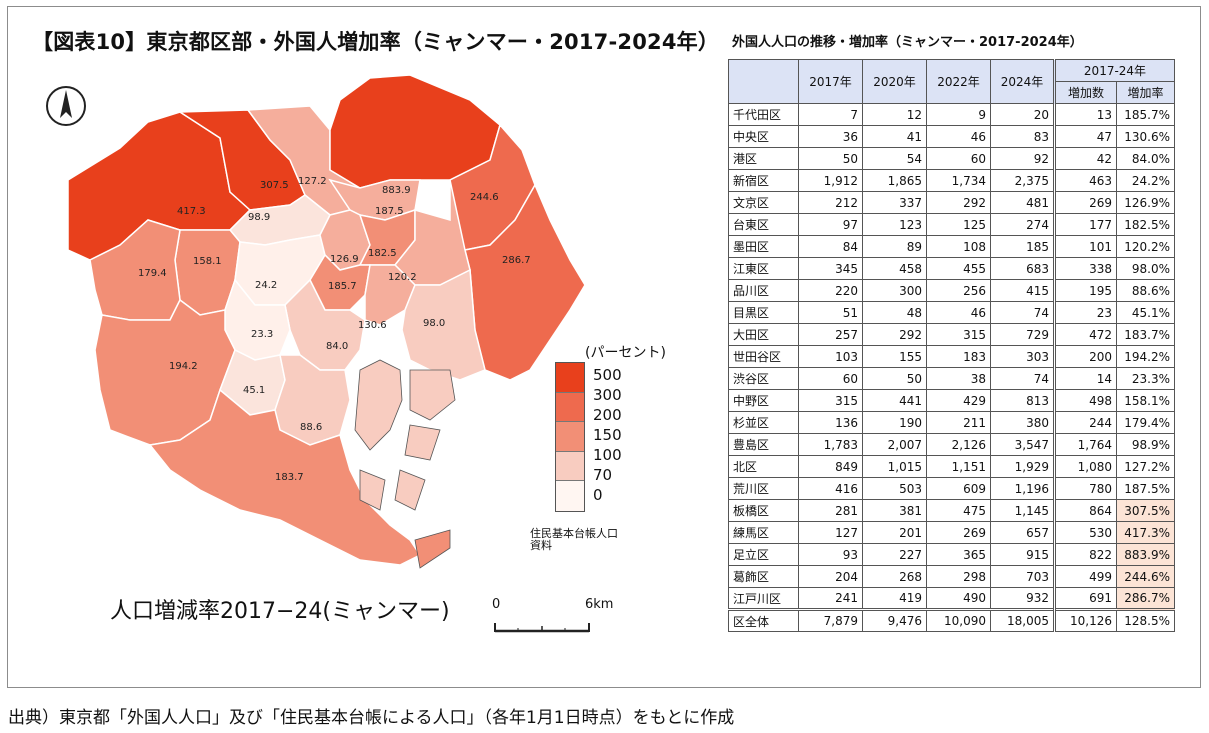 The height and width of the screenshot is (733, 1209). I want to click on header-rate: 増加率, so click(1145, 92).